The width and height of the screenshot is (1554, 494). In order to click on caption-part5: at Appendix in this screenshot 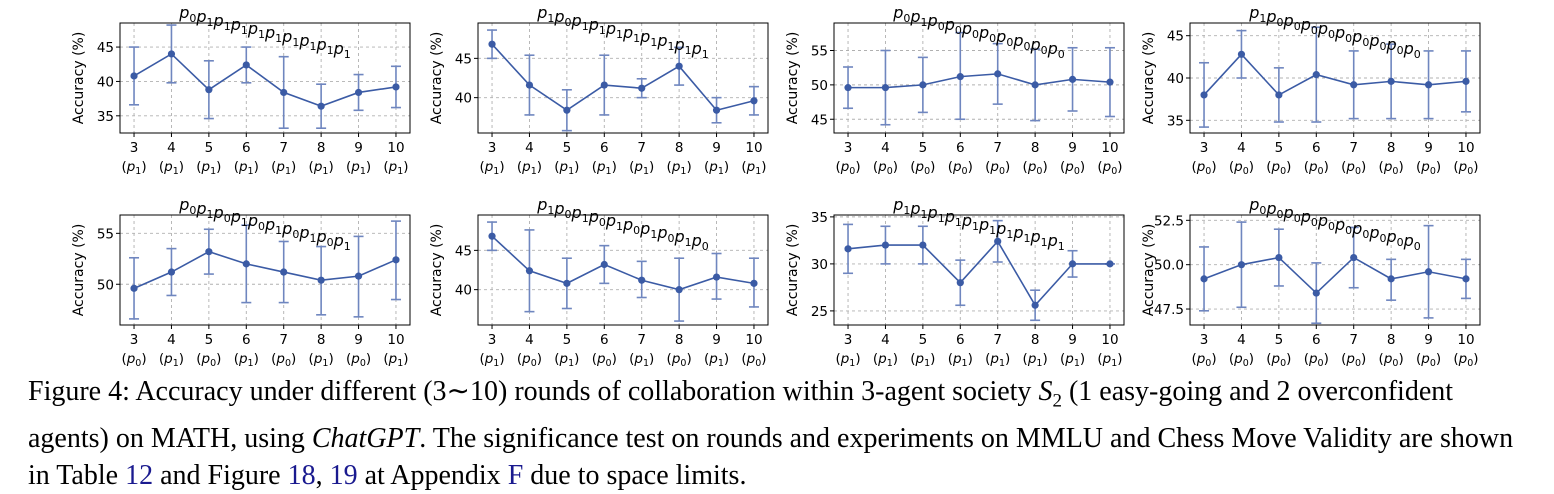, I will do `click(432, 475)`.